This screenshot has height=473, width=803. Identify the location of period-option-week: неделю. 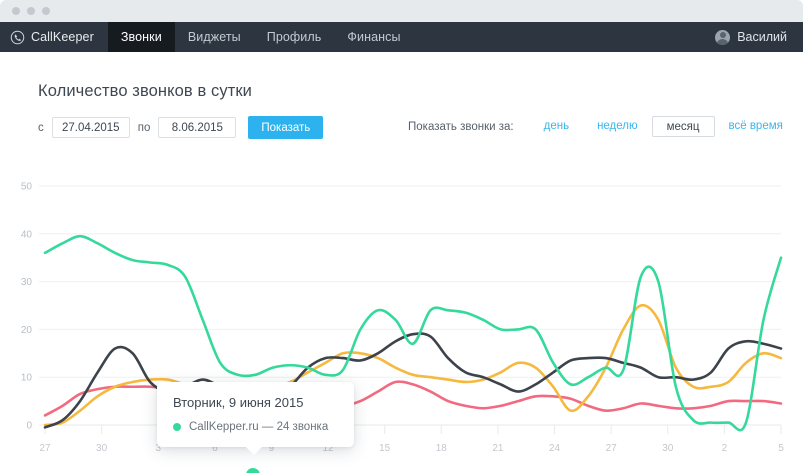
(617, 126).